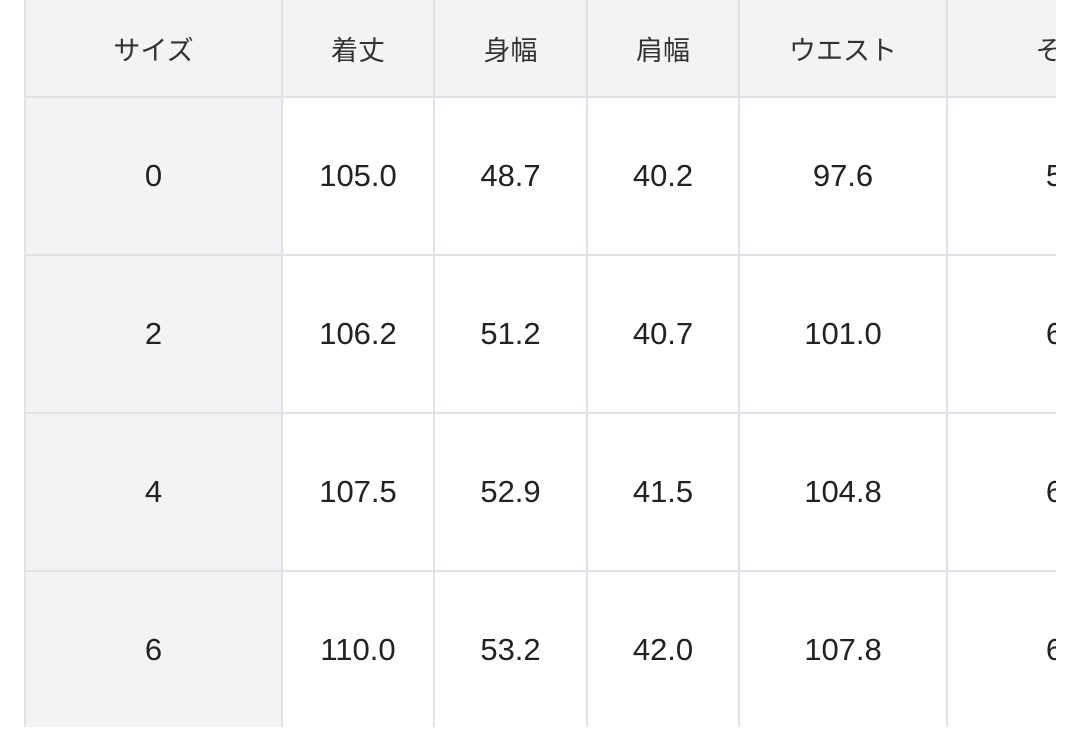  I want to click on header-body-width: 身幅, so click(510, 49).